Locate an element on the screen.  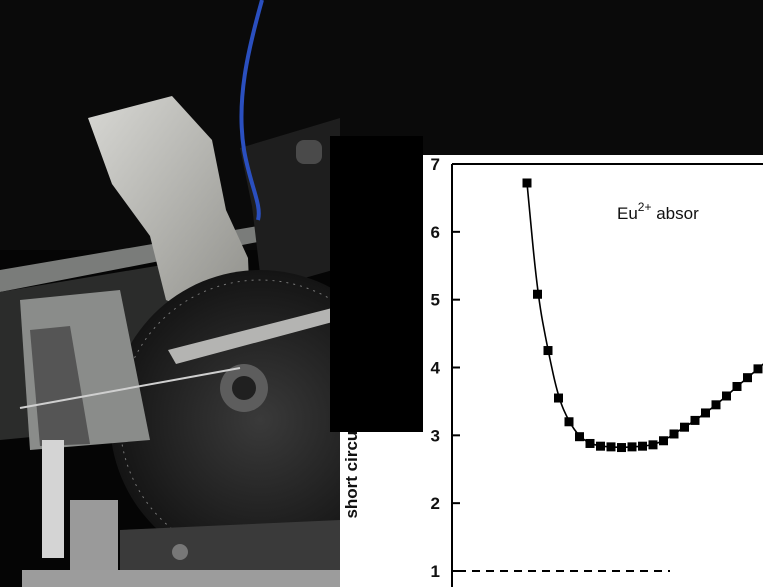
y-tick-label: 2 is located at coordinates (435, 503).